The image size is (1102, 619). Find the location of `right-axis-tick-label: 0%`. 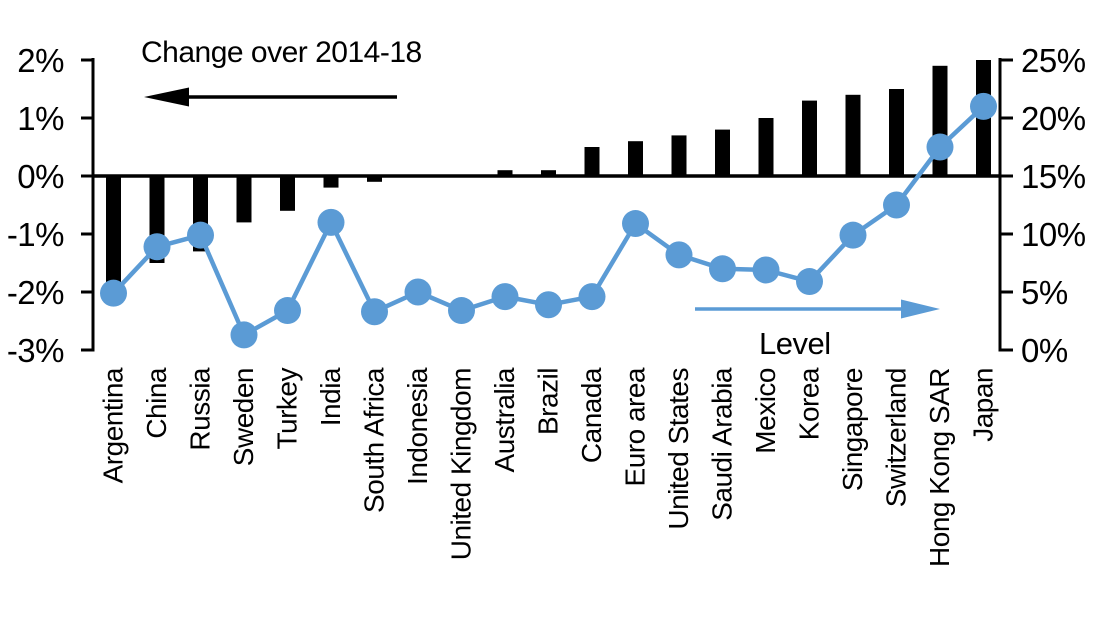

right-axis-tick-label: 0% is located at coordinates (1044, 350).